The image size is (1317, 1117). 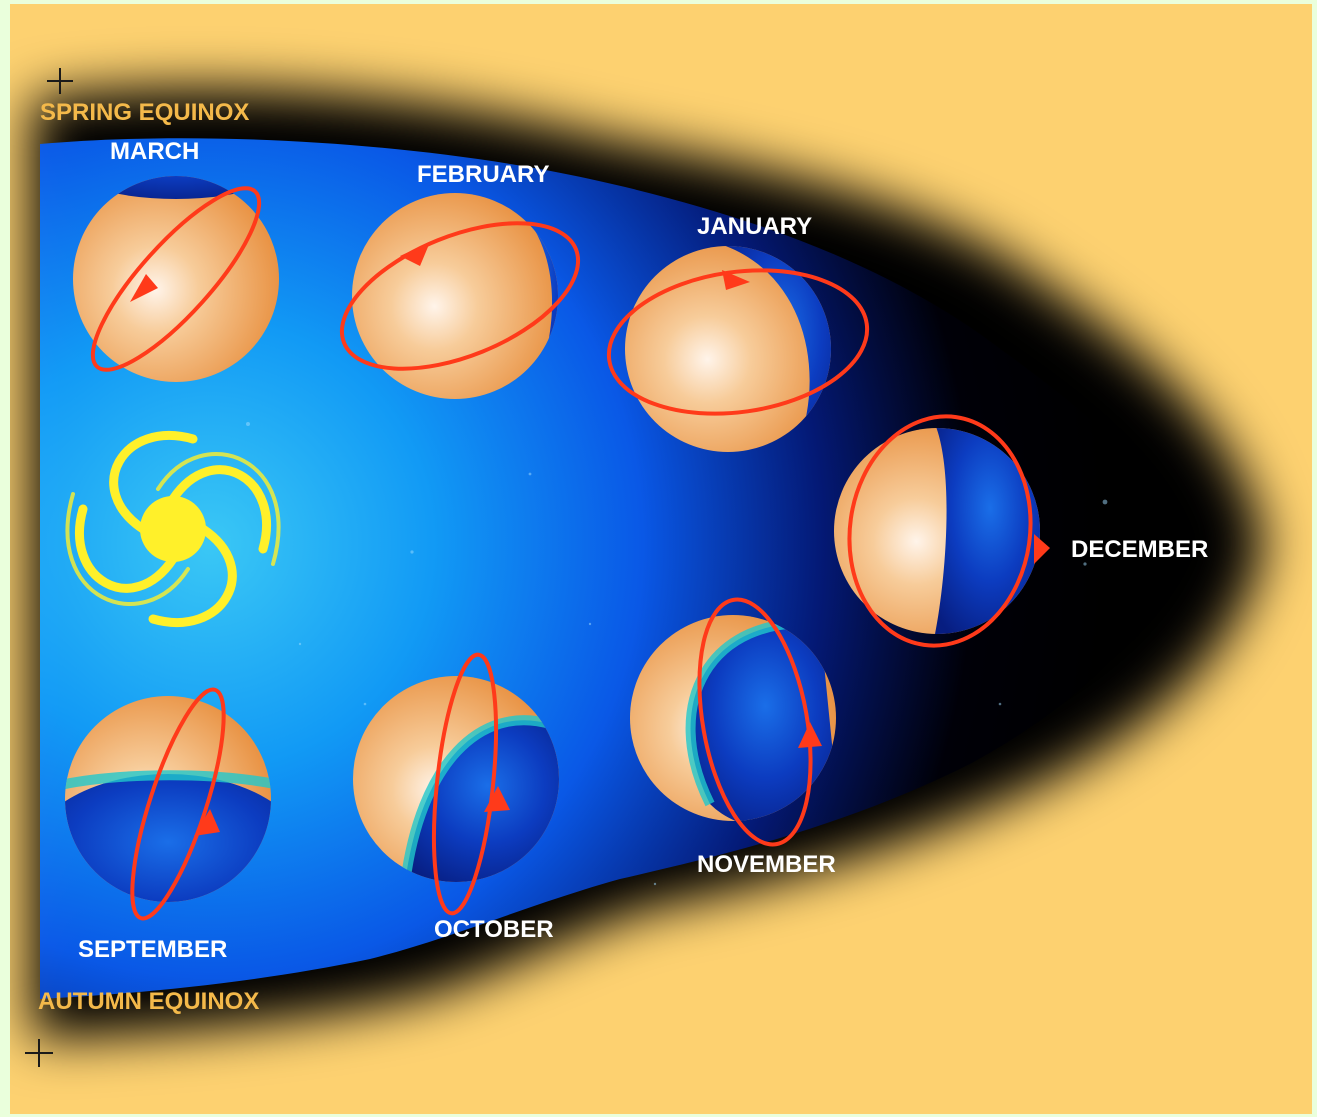 What do you see at coordinates (483, 174) in the screenshot?
I see `month-label-february: FEBRUARY` at bounding box center [483, 174].